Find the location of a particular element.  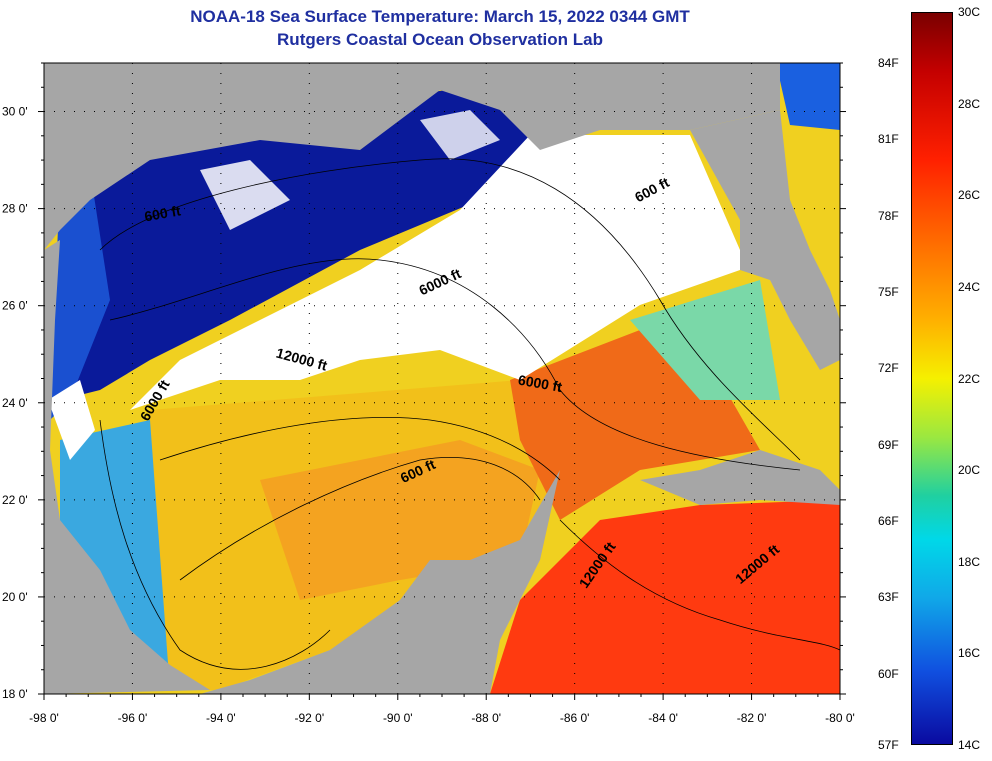

fahrenheit-label: 66F is located at coordinates (888, 521).